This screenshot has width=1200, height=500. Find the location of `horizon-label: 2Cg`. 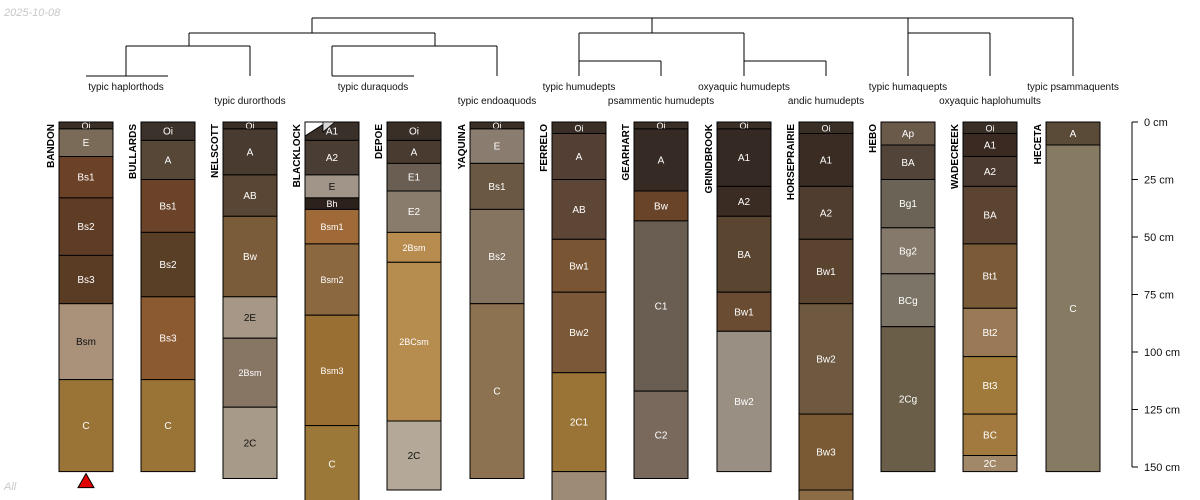

horizon-label: 2Cg is located at coordinates (908, 400).